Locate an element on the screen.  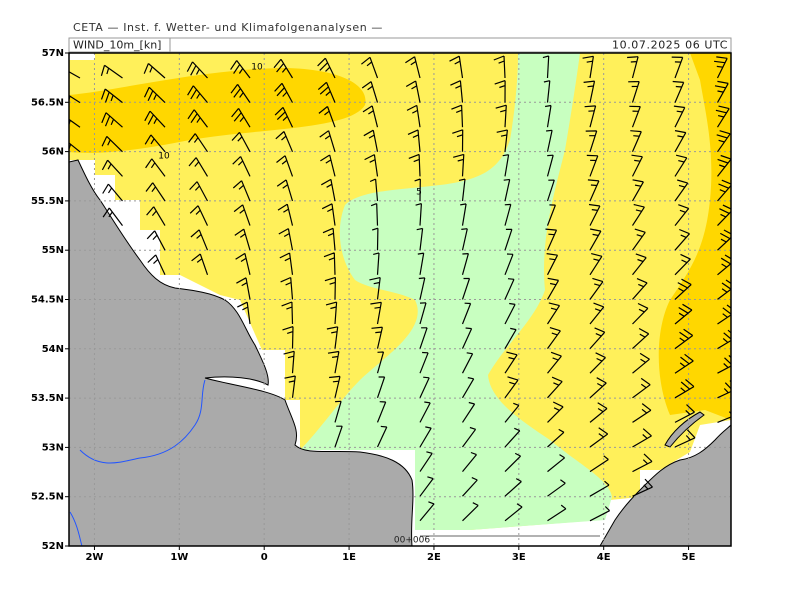
lat-tick-label: 54N is located at coordinates (53, 349).